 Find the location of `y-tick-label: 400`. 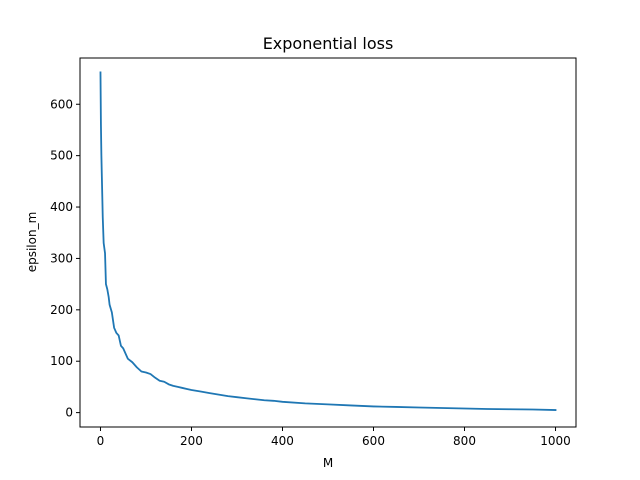

y-tick-label: 400 is located at coordinates (61, 207).